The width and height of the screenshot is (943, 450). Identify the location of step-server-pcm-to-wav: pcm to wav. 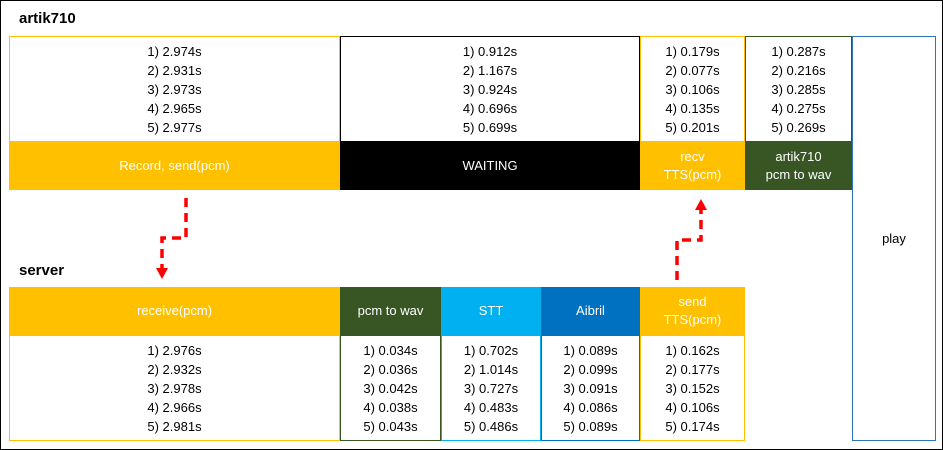
(390, 311).